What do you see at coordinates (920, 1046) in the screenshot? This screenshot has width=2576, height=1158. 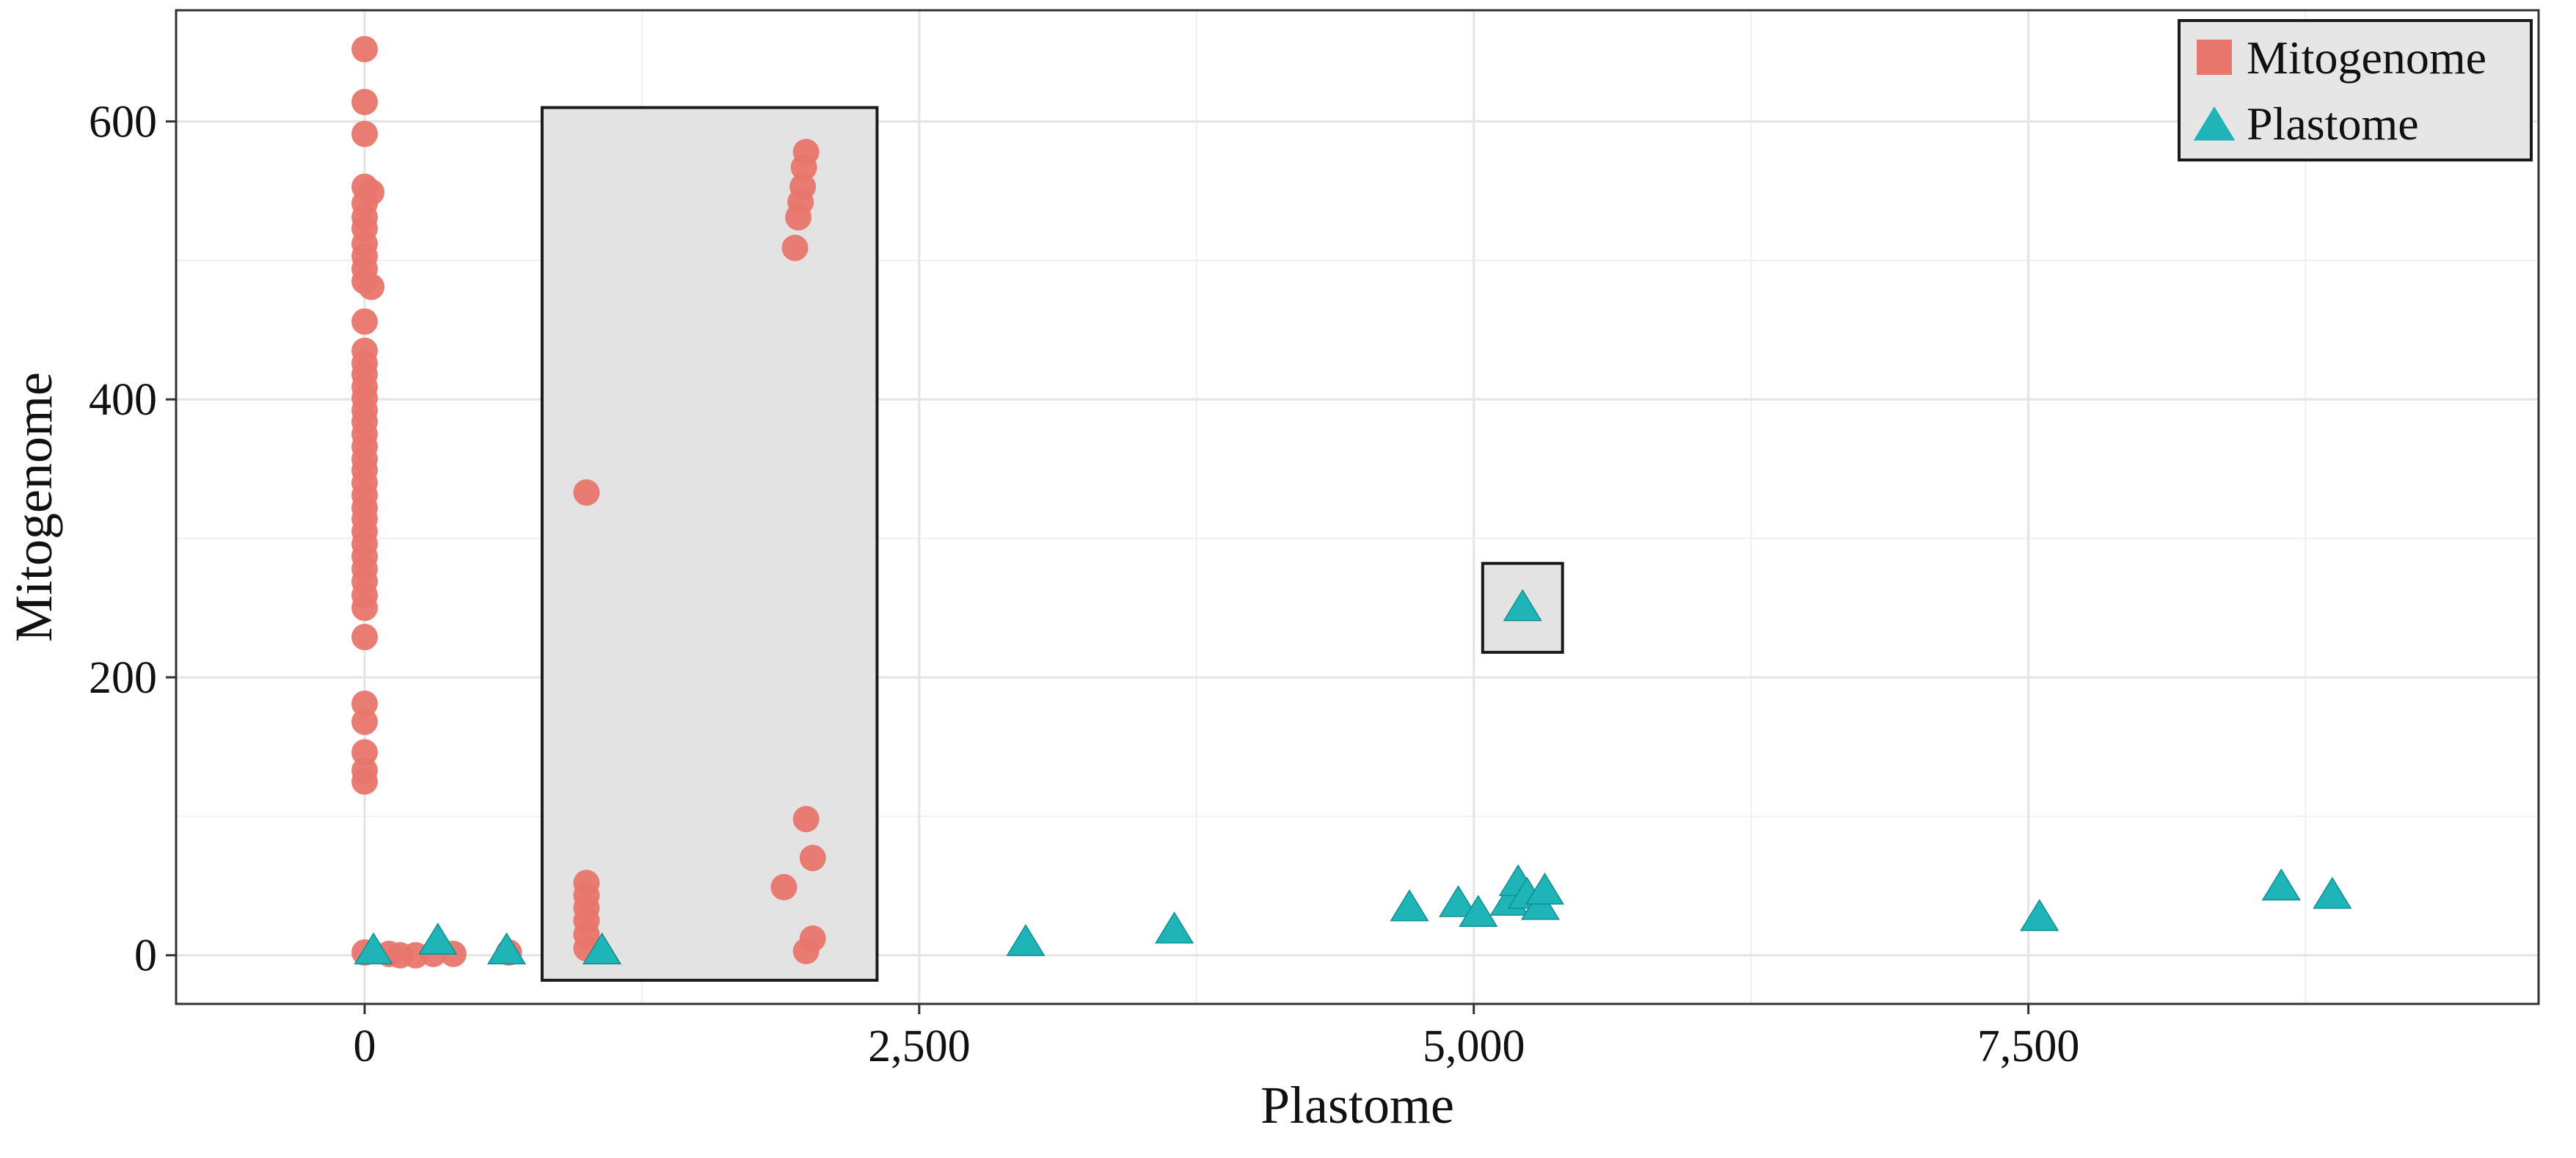 I see `x-tick-label: 2,500` at bounding box center [920, 1046].